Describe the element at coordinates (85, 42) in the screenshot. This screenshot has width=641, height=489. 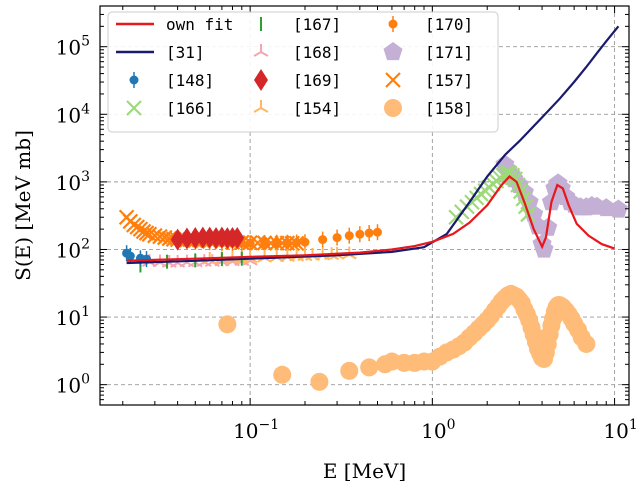
I see `y-tick-label-exponent: 5` at that location.